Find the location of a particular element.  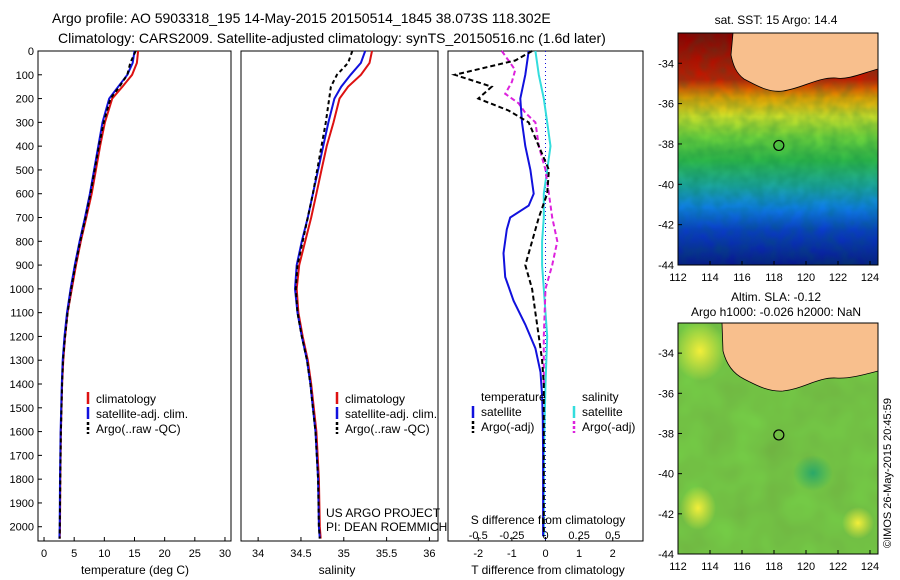

difference-tick-label: -1 is located at coordinates (512, 554).